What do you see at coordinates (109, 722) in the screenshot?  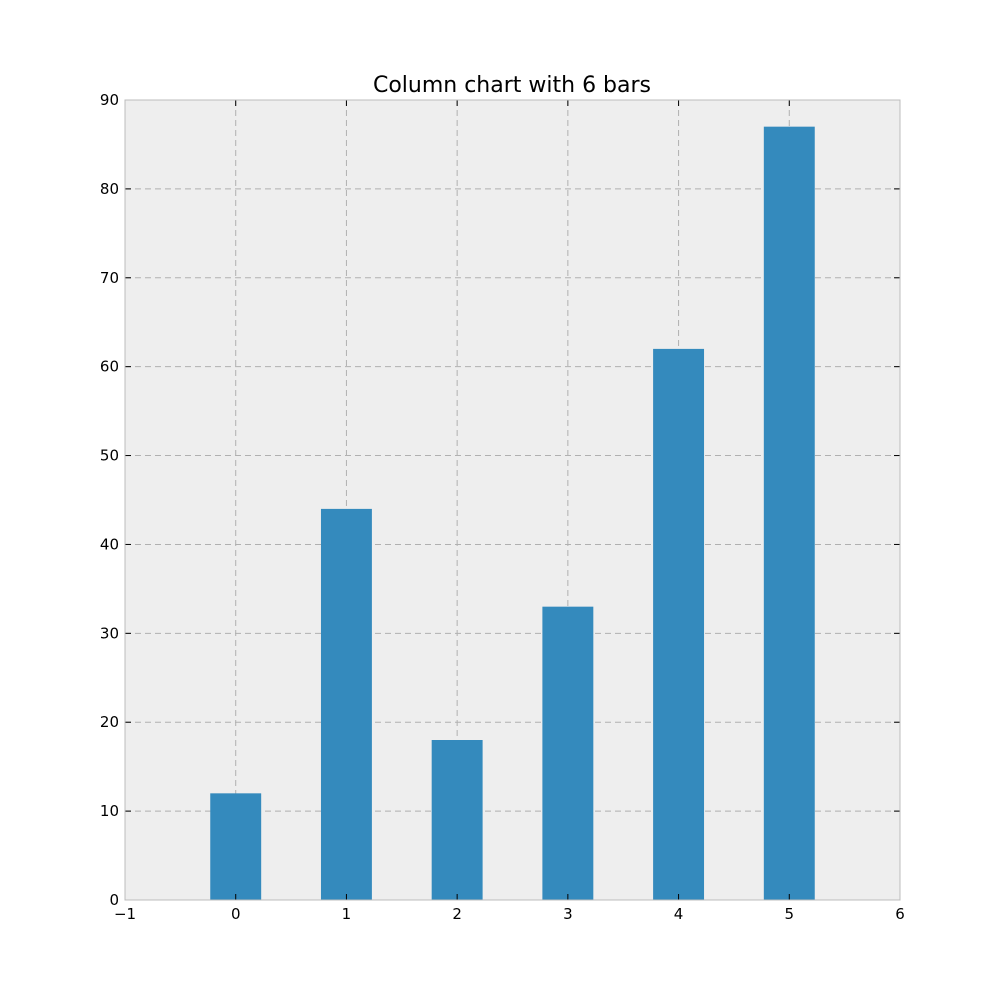 I see `y-tick-label: 20` at bounding box center [109, 722].